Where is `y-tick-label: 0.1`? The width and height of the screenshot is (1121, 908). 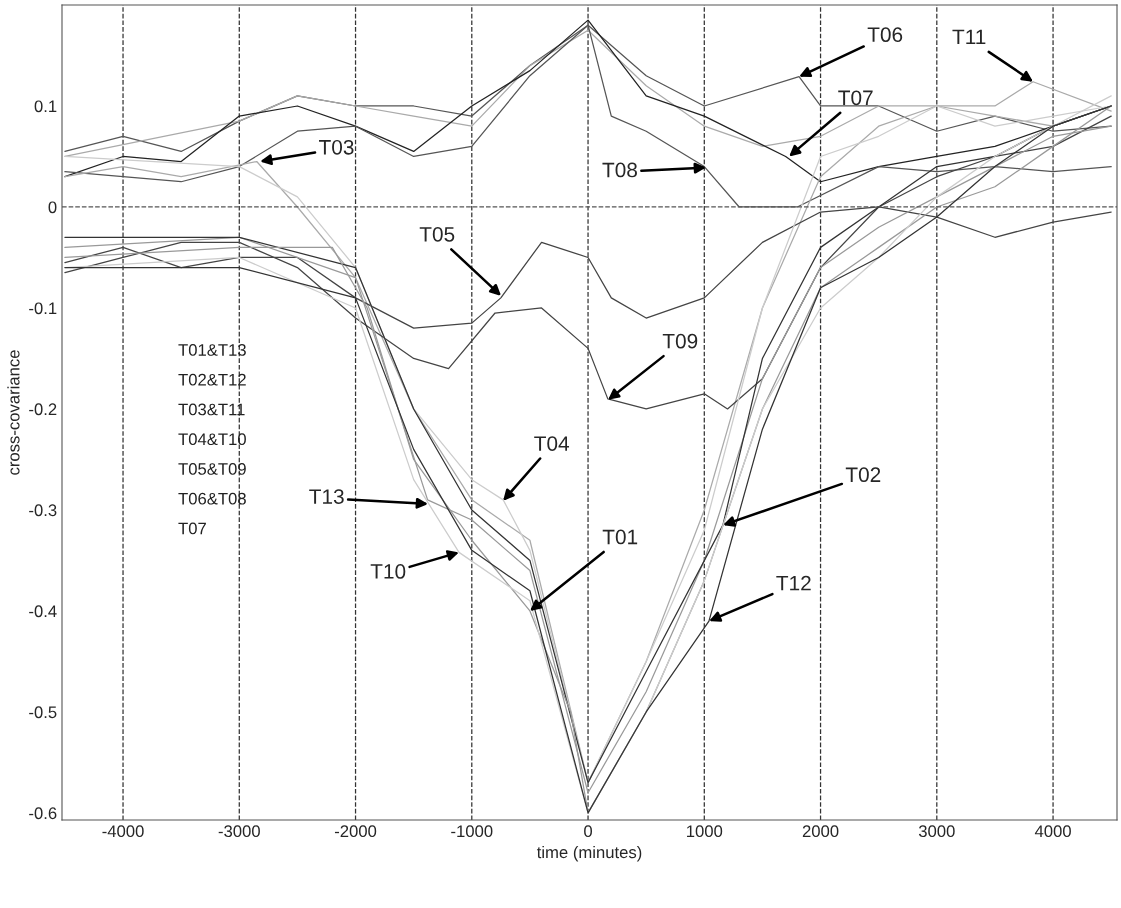
y-tick-label: 0.1 is located at coordinates (45, 106).